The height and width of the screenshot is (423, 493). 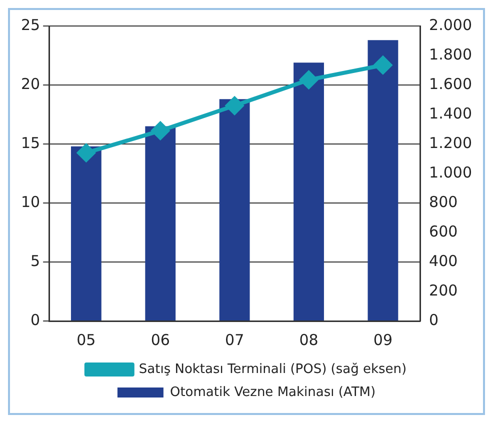 What do you see at coordinates (30, 143) in the screenshot?
I see `y-tick-label: 15` at bounding box center [30, 143].